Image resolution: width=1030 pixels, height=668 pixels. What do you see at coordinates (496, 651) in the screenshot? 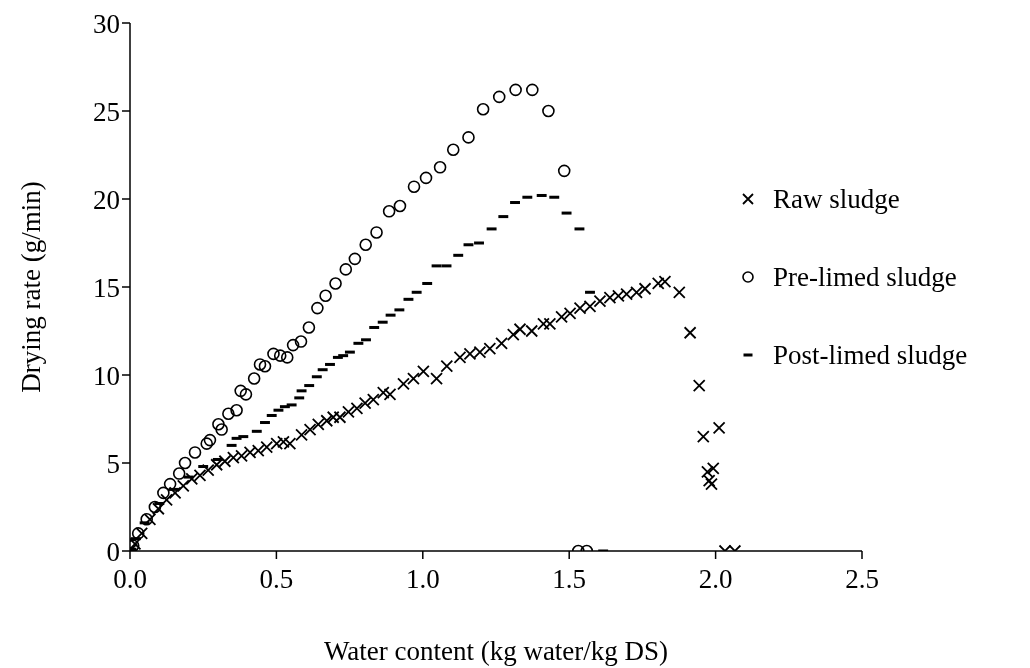
I see `x-axis-title: Water content (kg water/kg DS)` at bounding box center [496, 651].